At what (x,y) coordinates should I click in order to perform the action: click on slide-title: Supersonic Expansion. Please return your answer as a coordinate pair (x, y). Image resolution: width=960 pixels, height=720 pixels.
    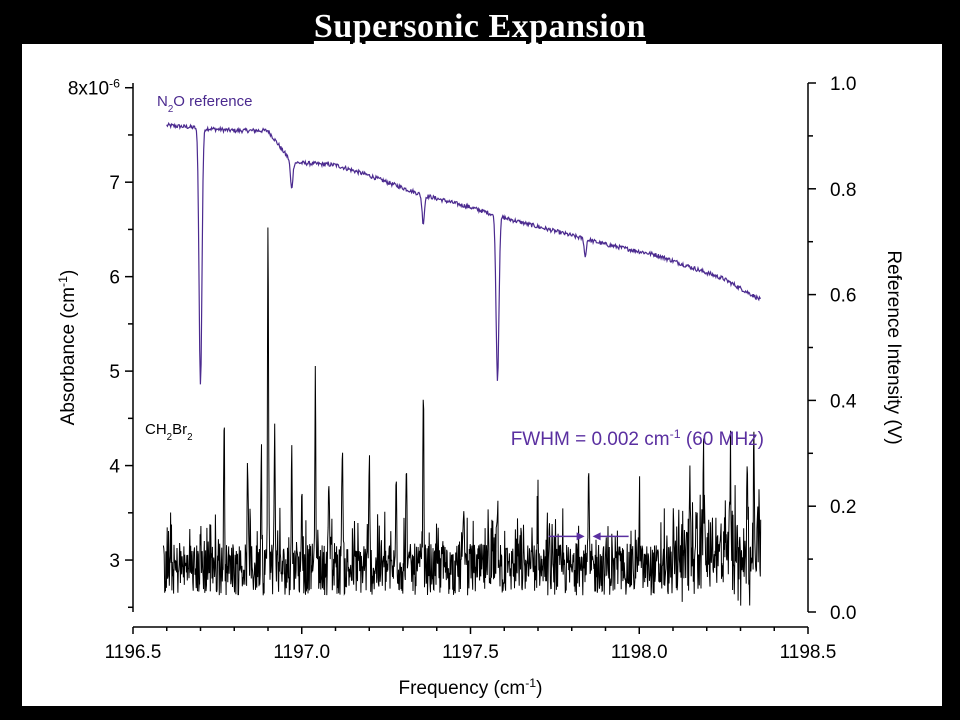
    Looking at the image, I should click on (480, 26).